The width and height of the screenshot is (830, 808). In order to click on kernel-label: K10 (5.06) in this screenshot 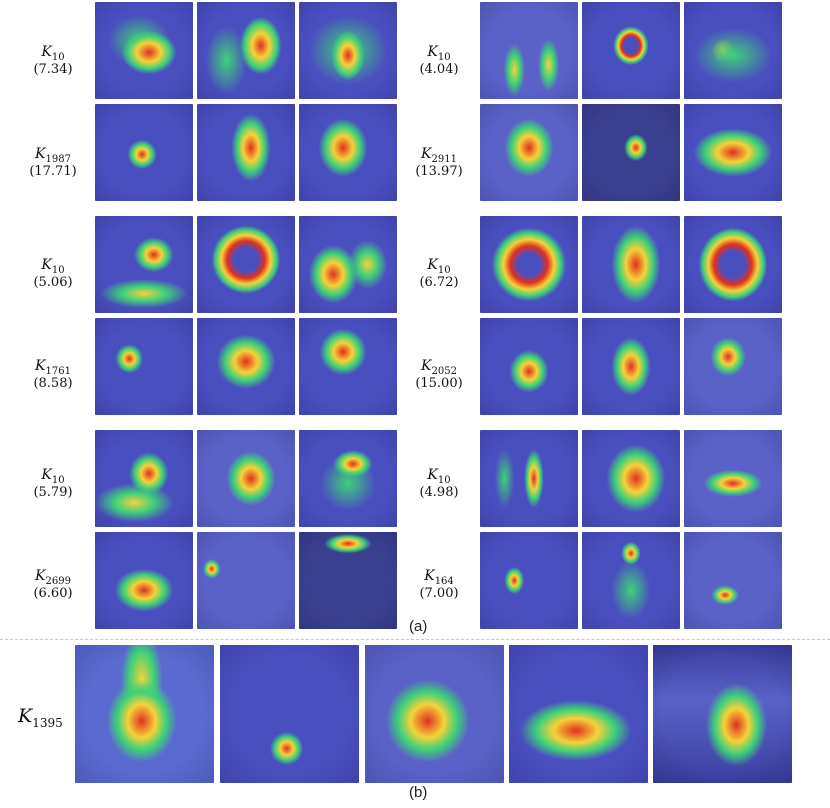, I will do `click(53, 274)`.